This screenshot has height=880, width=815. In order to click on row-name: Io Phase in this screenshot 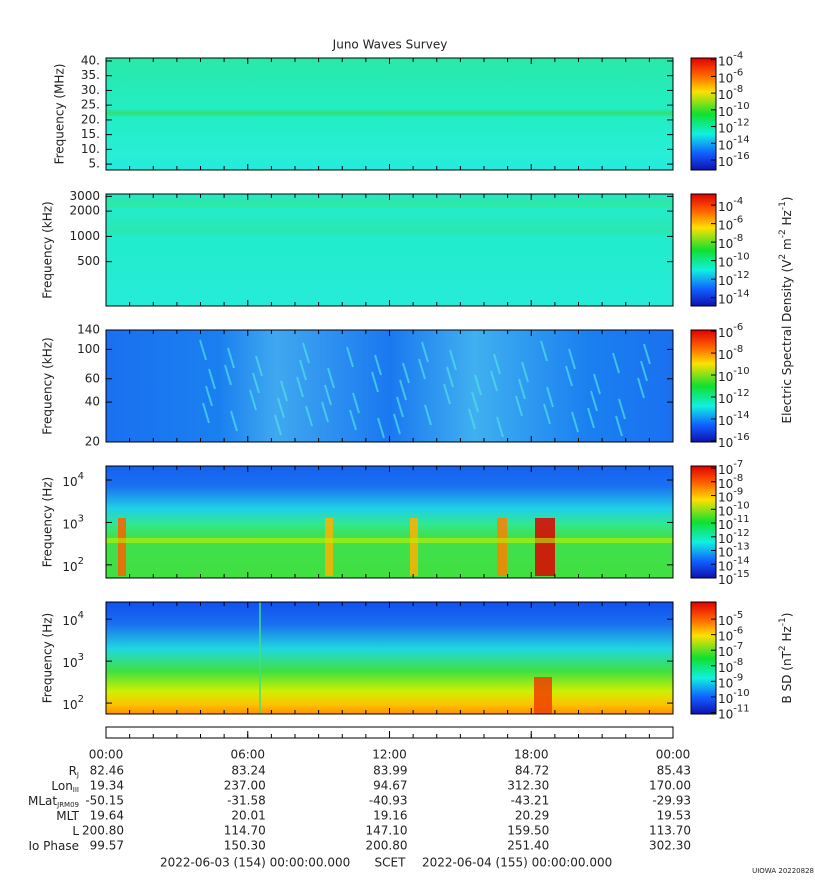, I will do `click(53, 846)`.